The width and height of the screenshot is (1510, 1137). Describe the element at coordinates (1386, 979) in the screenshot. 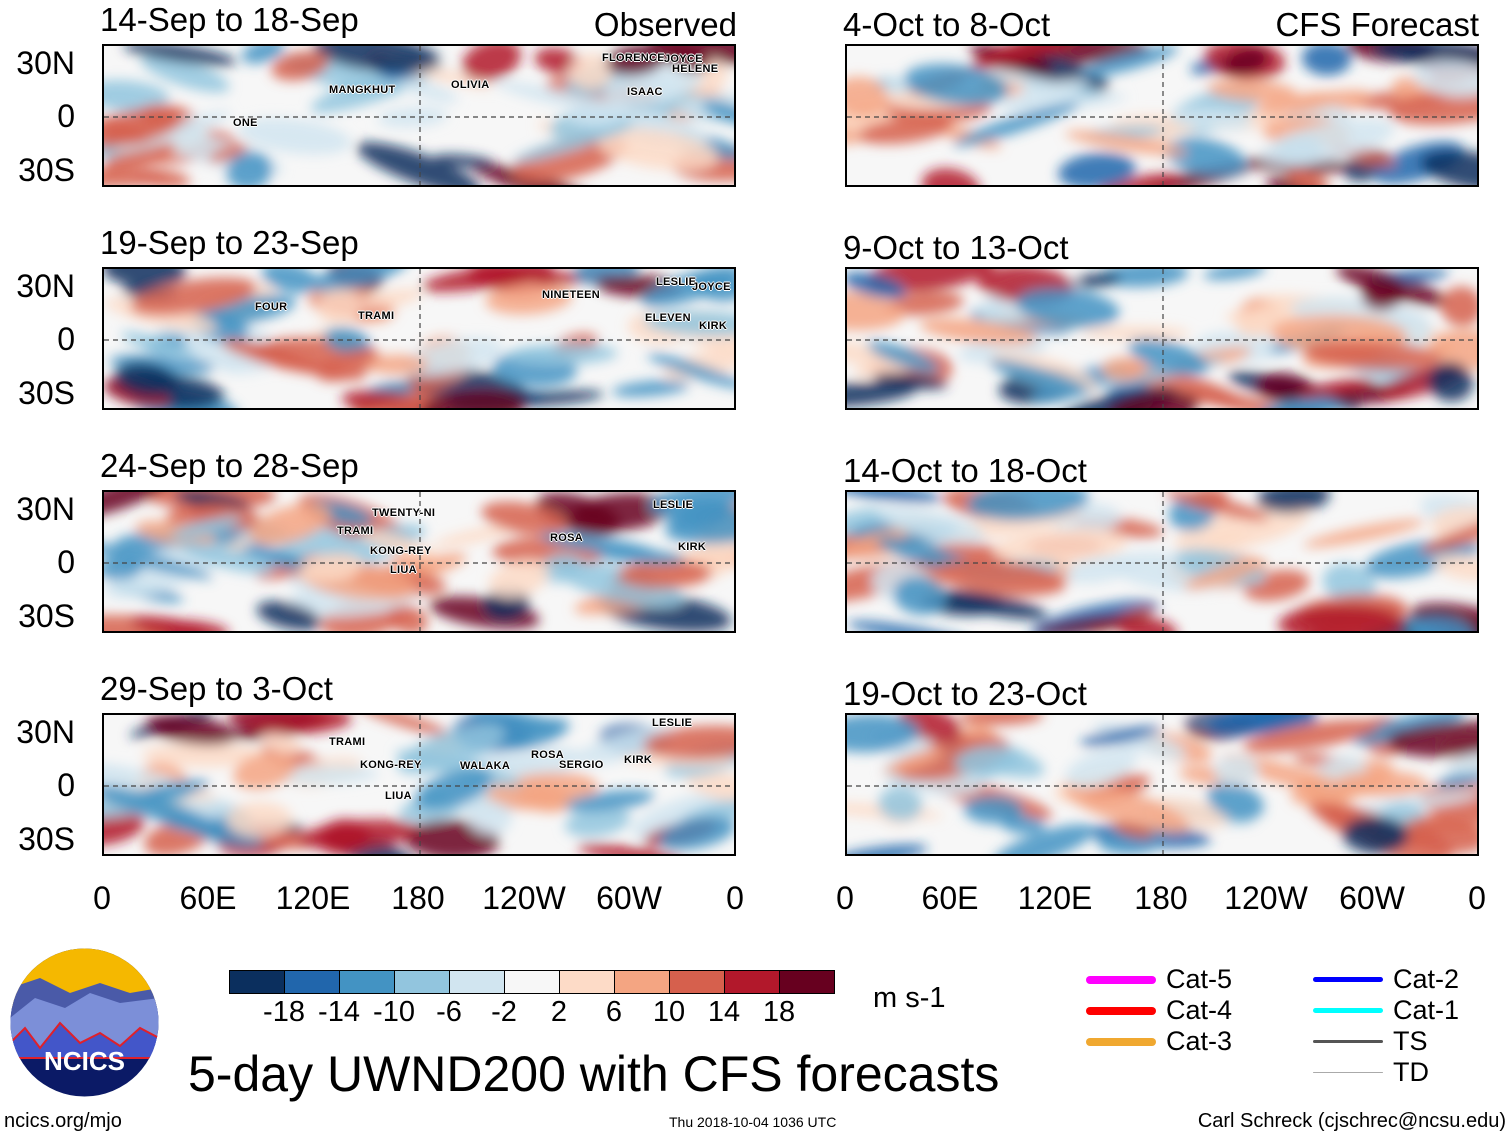

I see `legend-item-cat2: Cat-2` at that location.